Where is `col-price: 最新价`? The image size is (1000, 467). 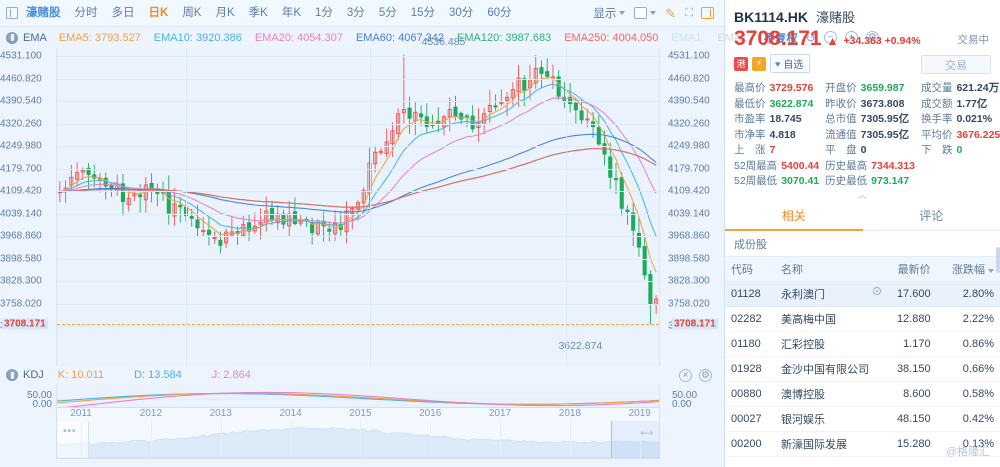 col-price: 最新价 is located at coordinates (910, 268).